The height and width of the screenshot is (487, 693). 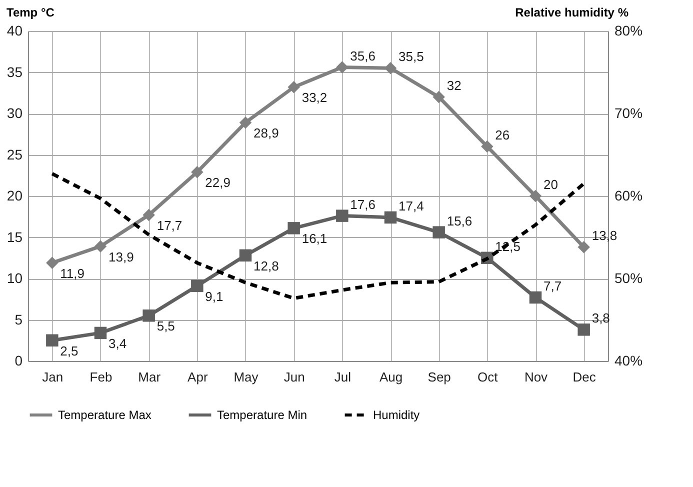 I want to click on y2-tick-label: 60%, so click(x=628, y=196).